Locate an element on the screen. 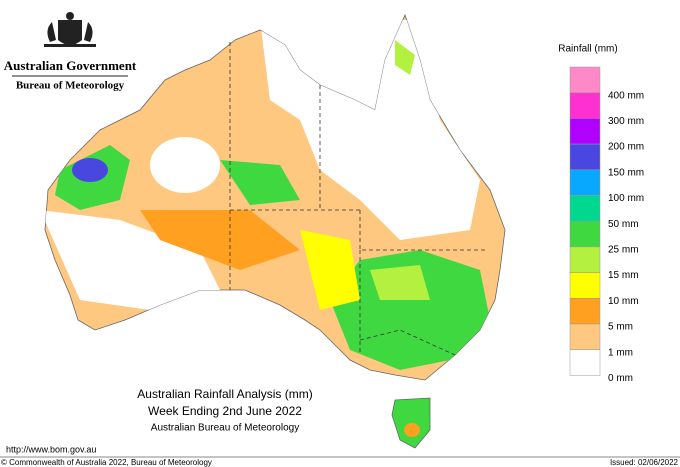  url: http://www.bom.gov.au is located at coordinates (51, 449).